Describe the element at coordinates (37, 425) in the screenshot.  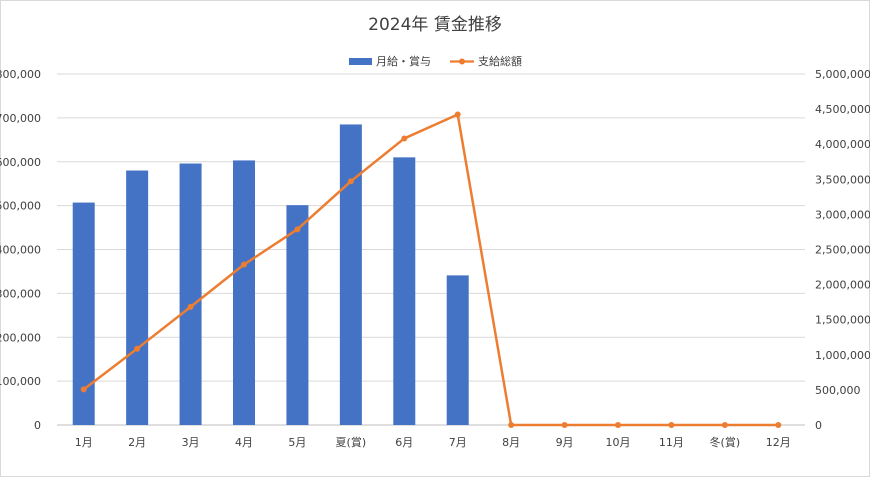
I see `left-tick-label: 0` at that location.